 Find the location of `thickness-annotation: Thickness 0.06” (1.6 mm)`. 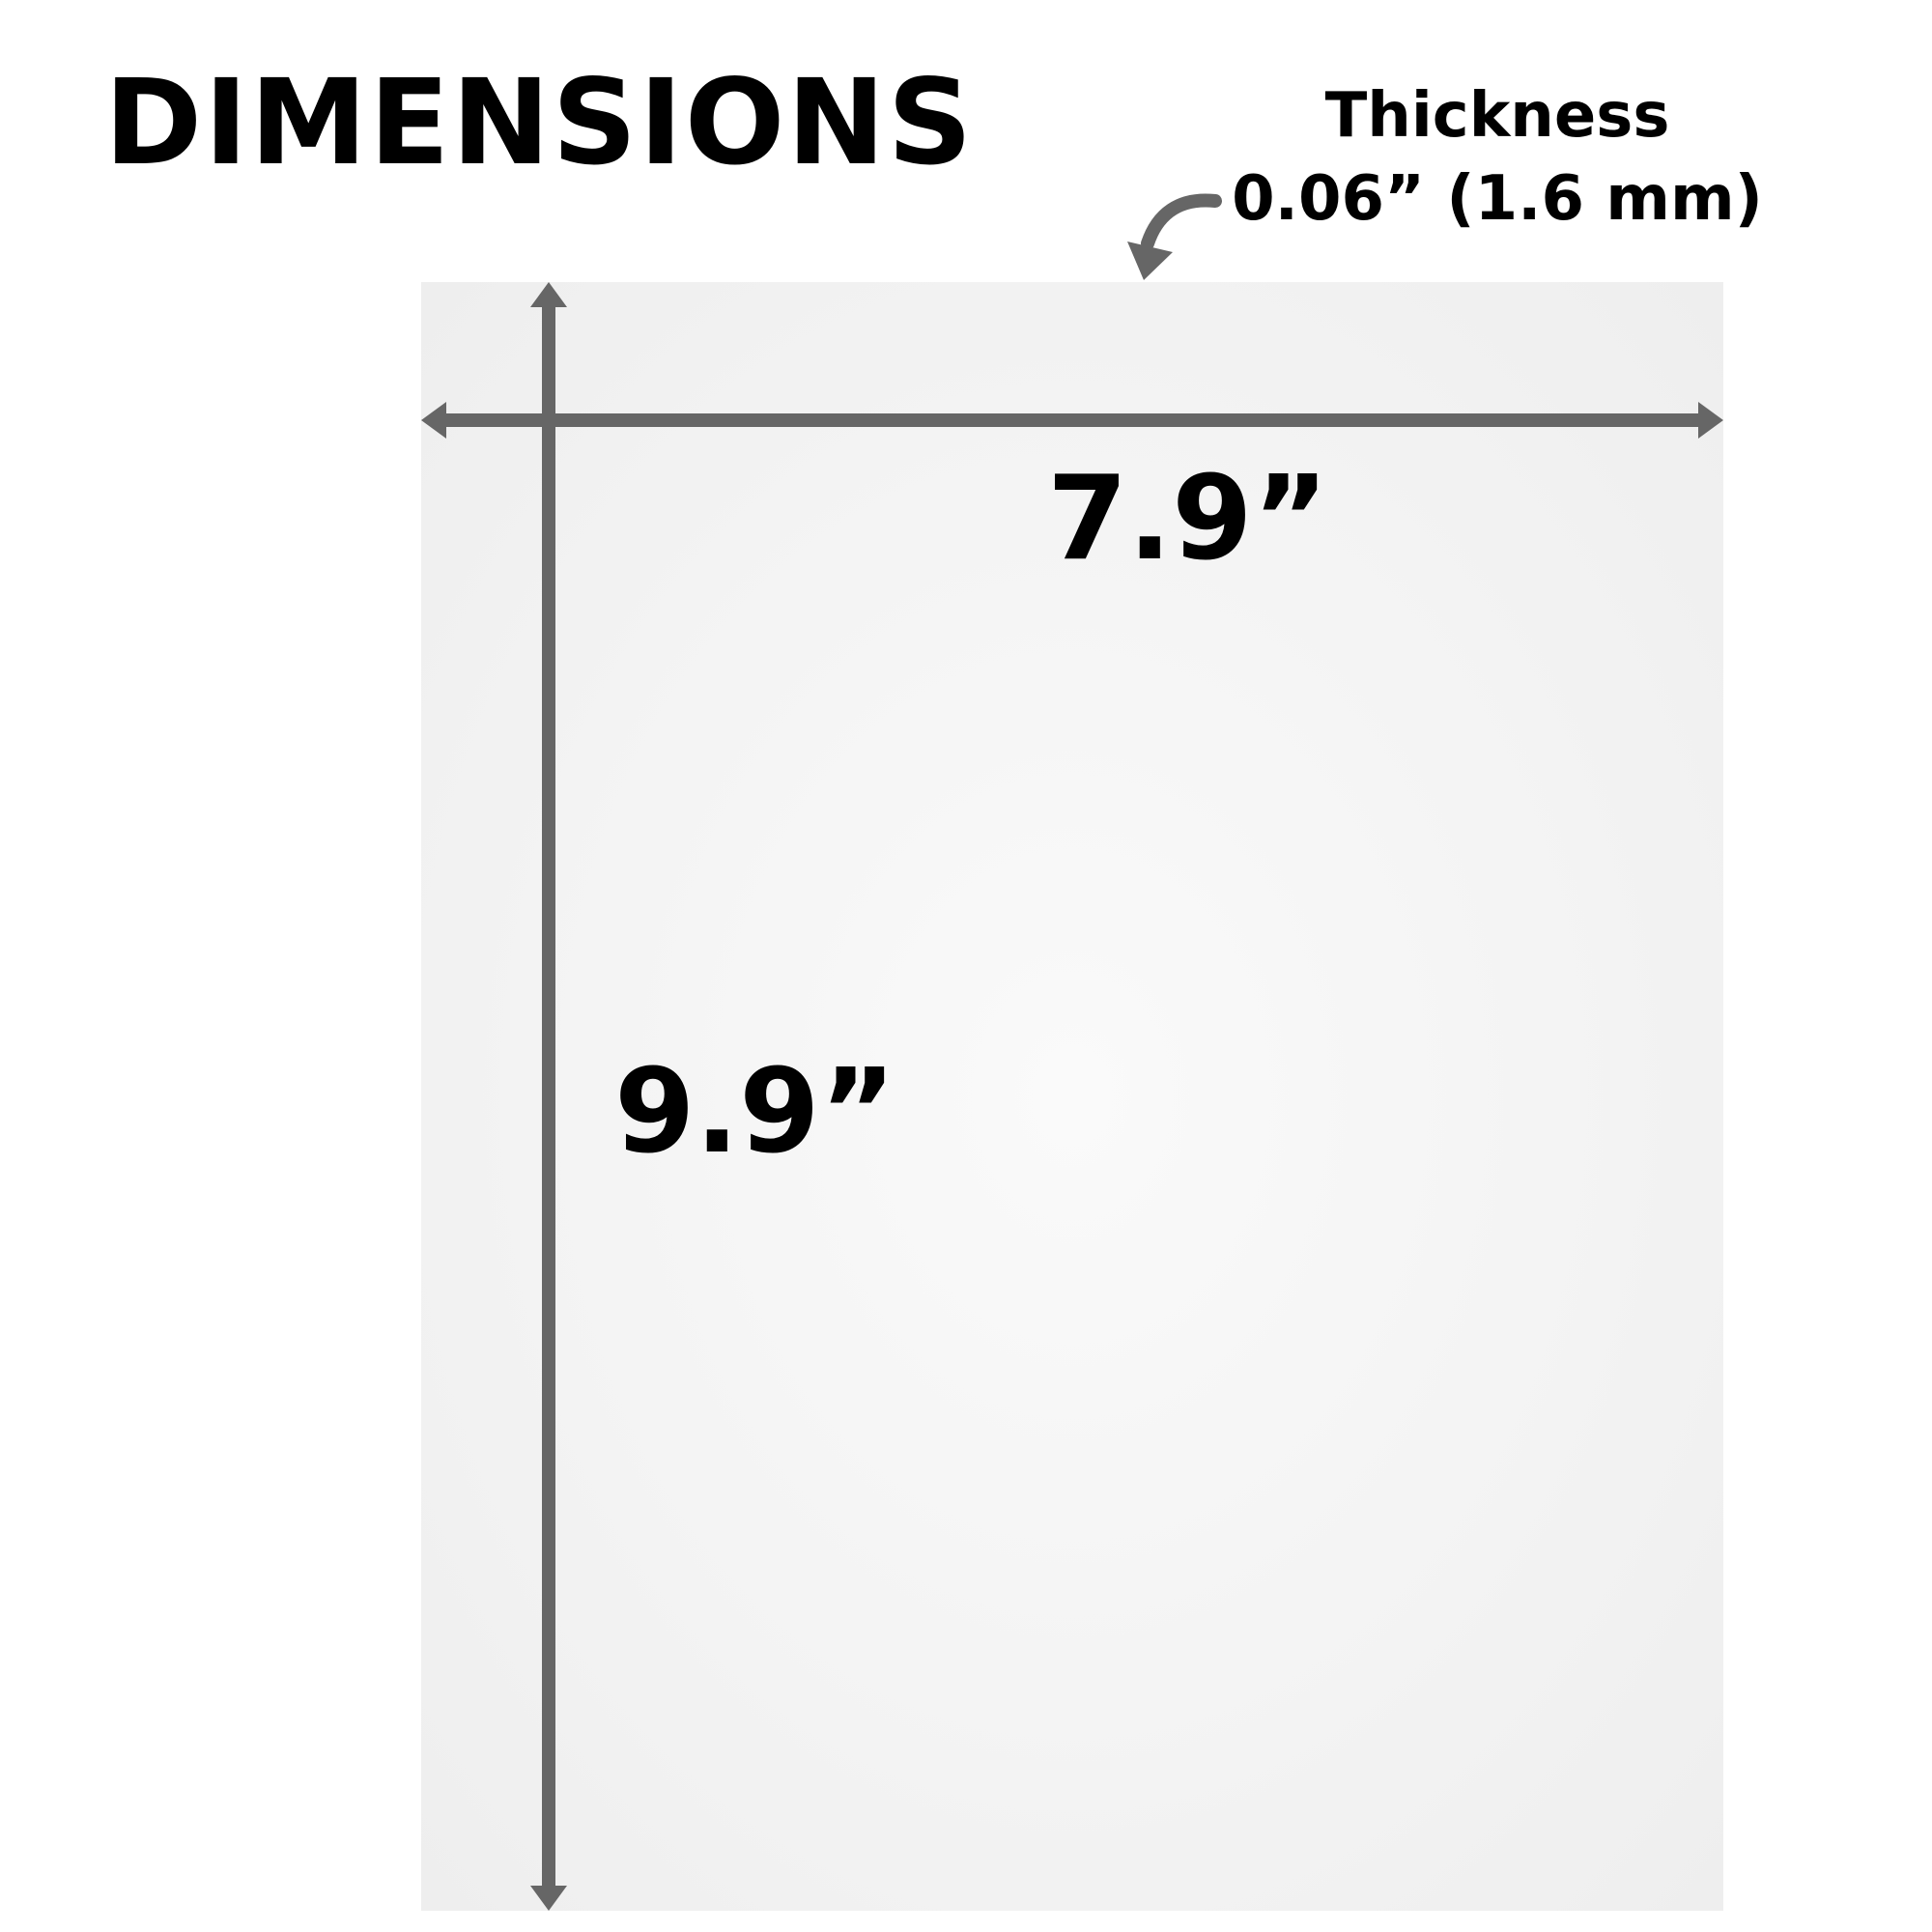

thickness-annotation: Thickness 0.06” (1.6 mm) is located at coordinates (1497, 157).